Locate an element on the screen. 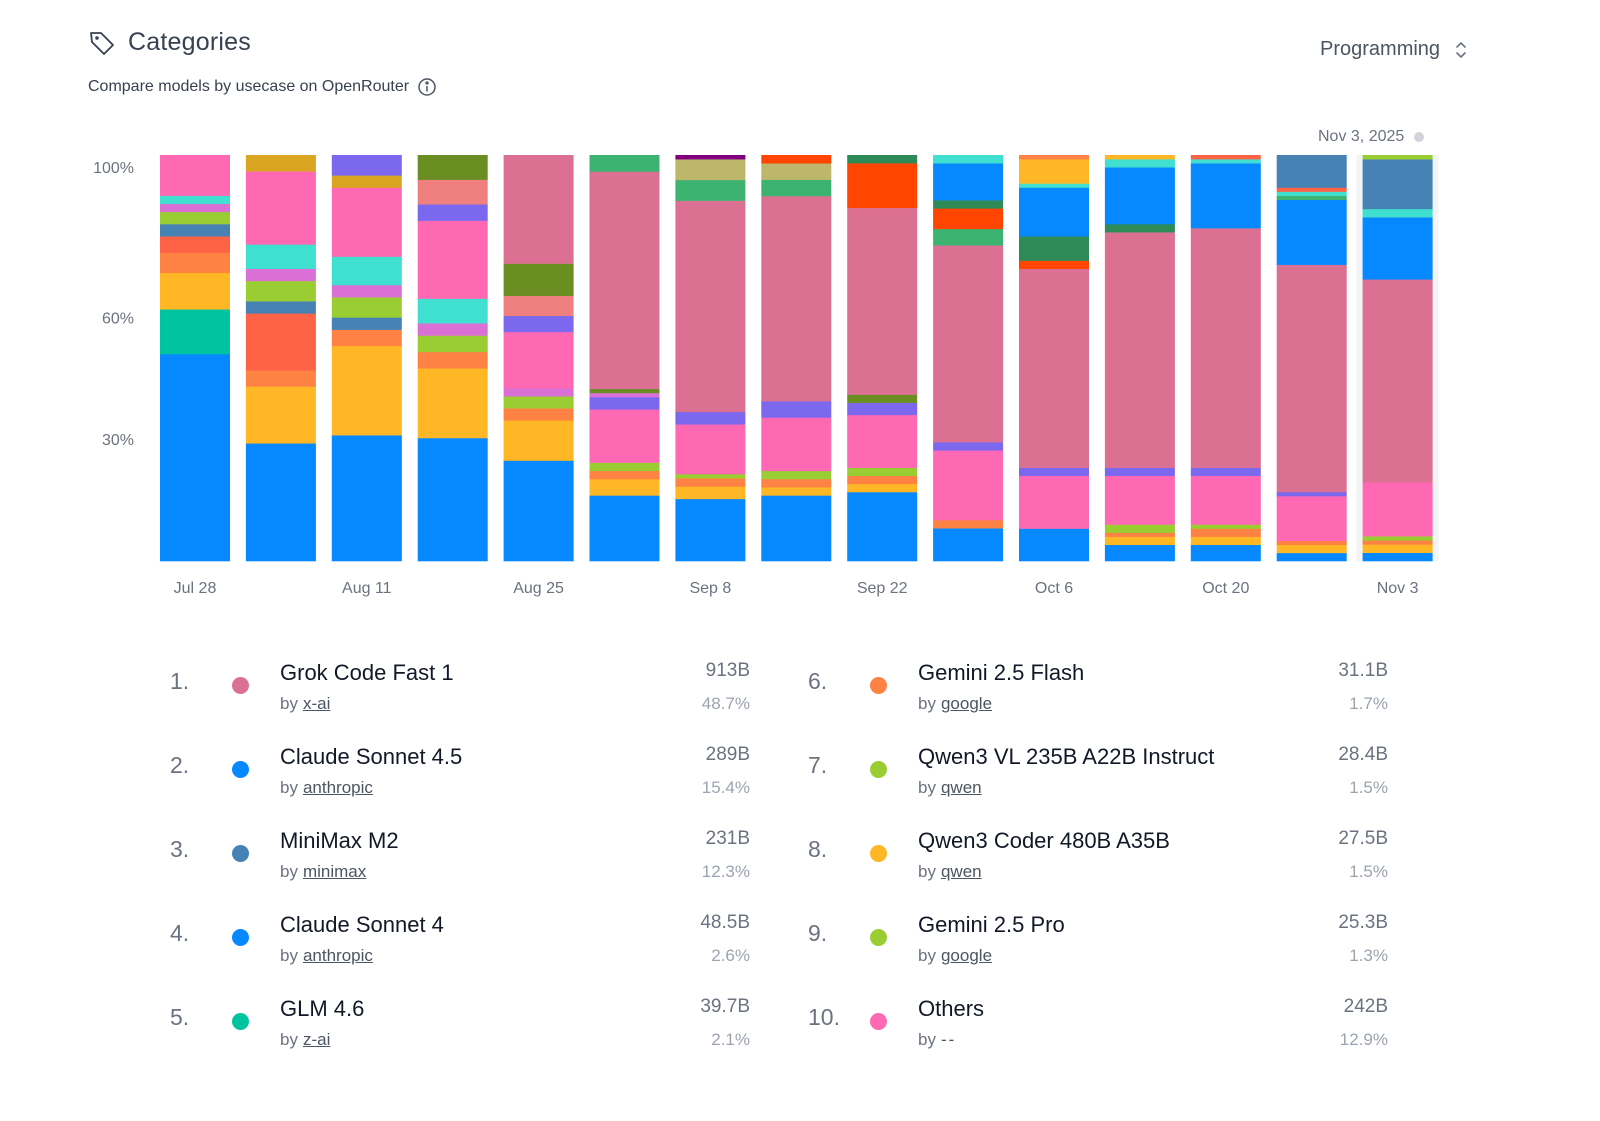 The height and width of the screenshot is (1121, 1600). legend-author-link: anthropic is located at coordinates (337, 955).